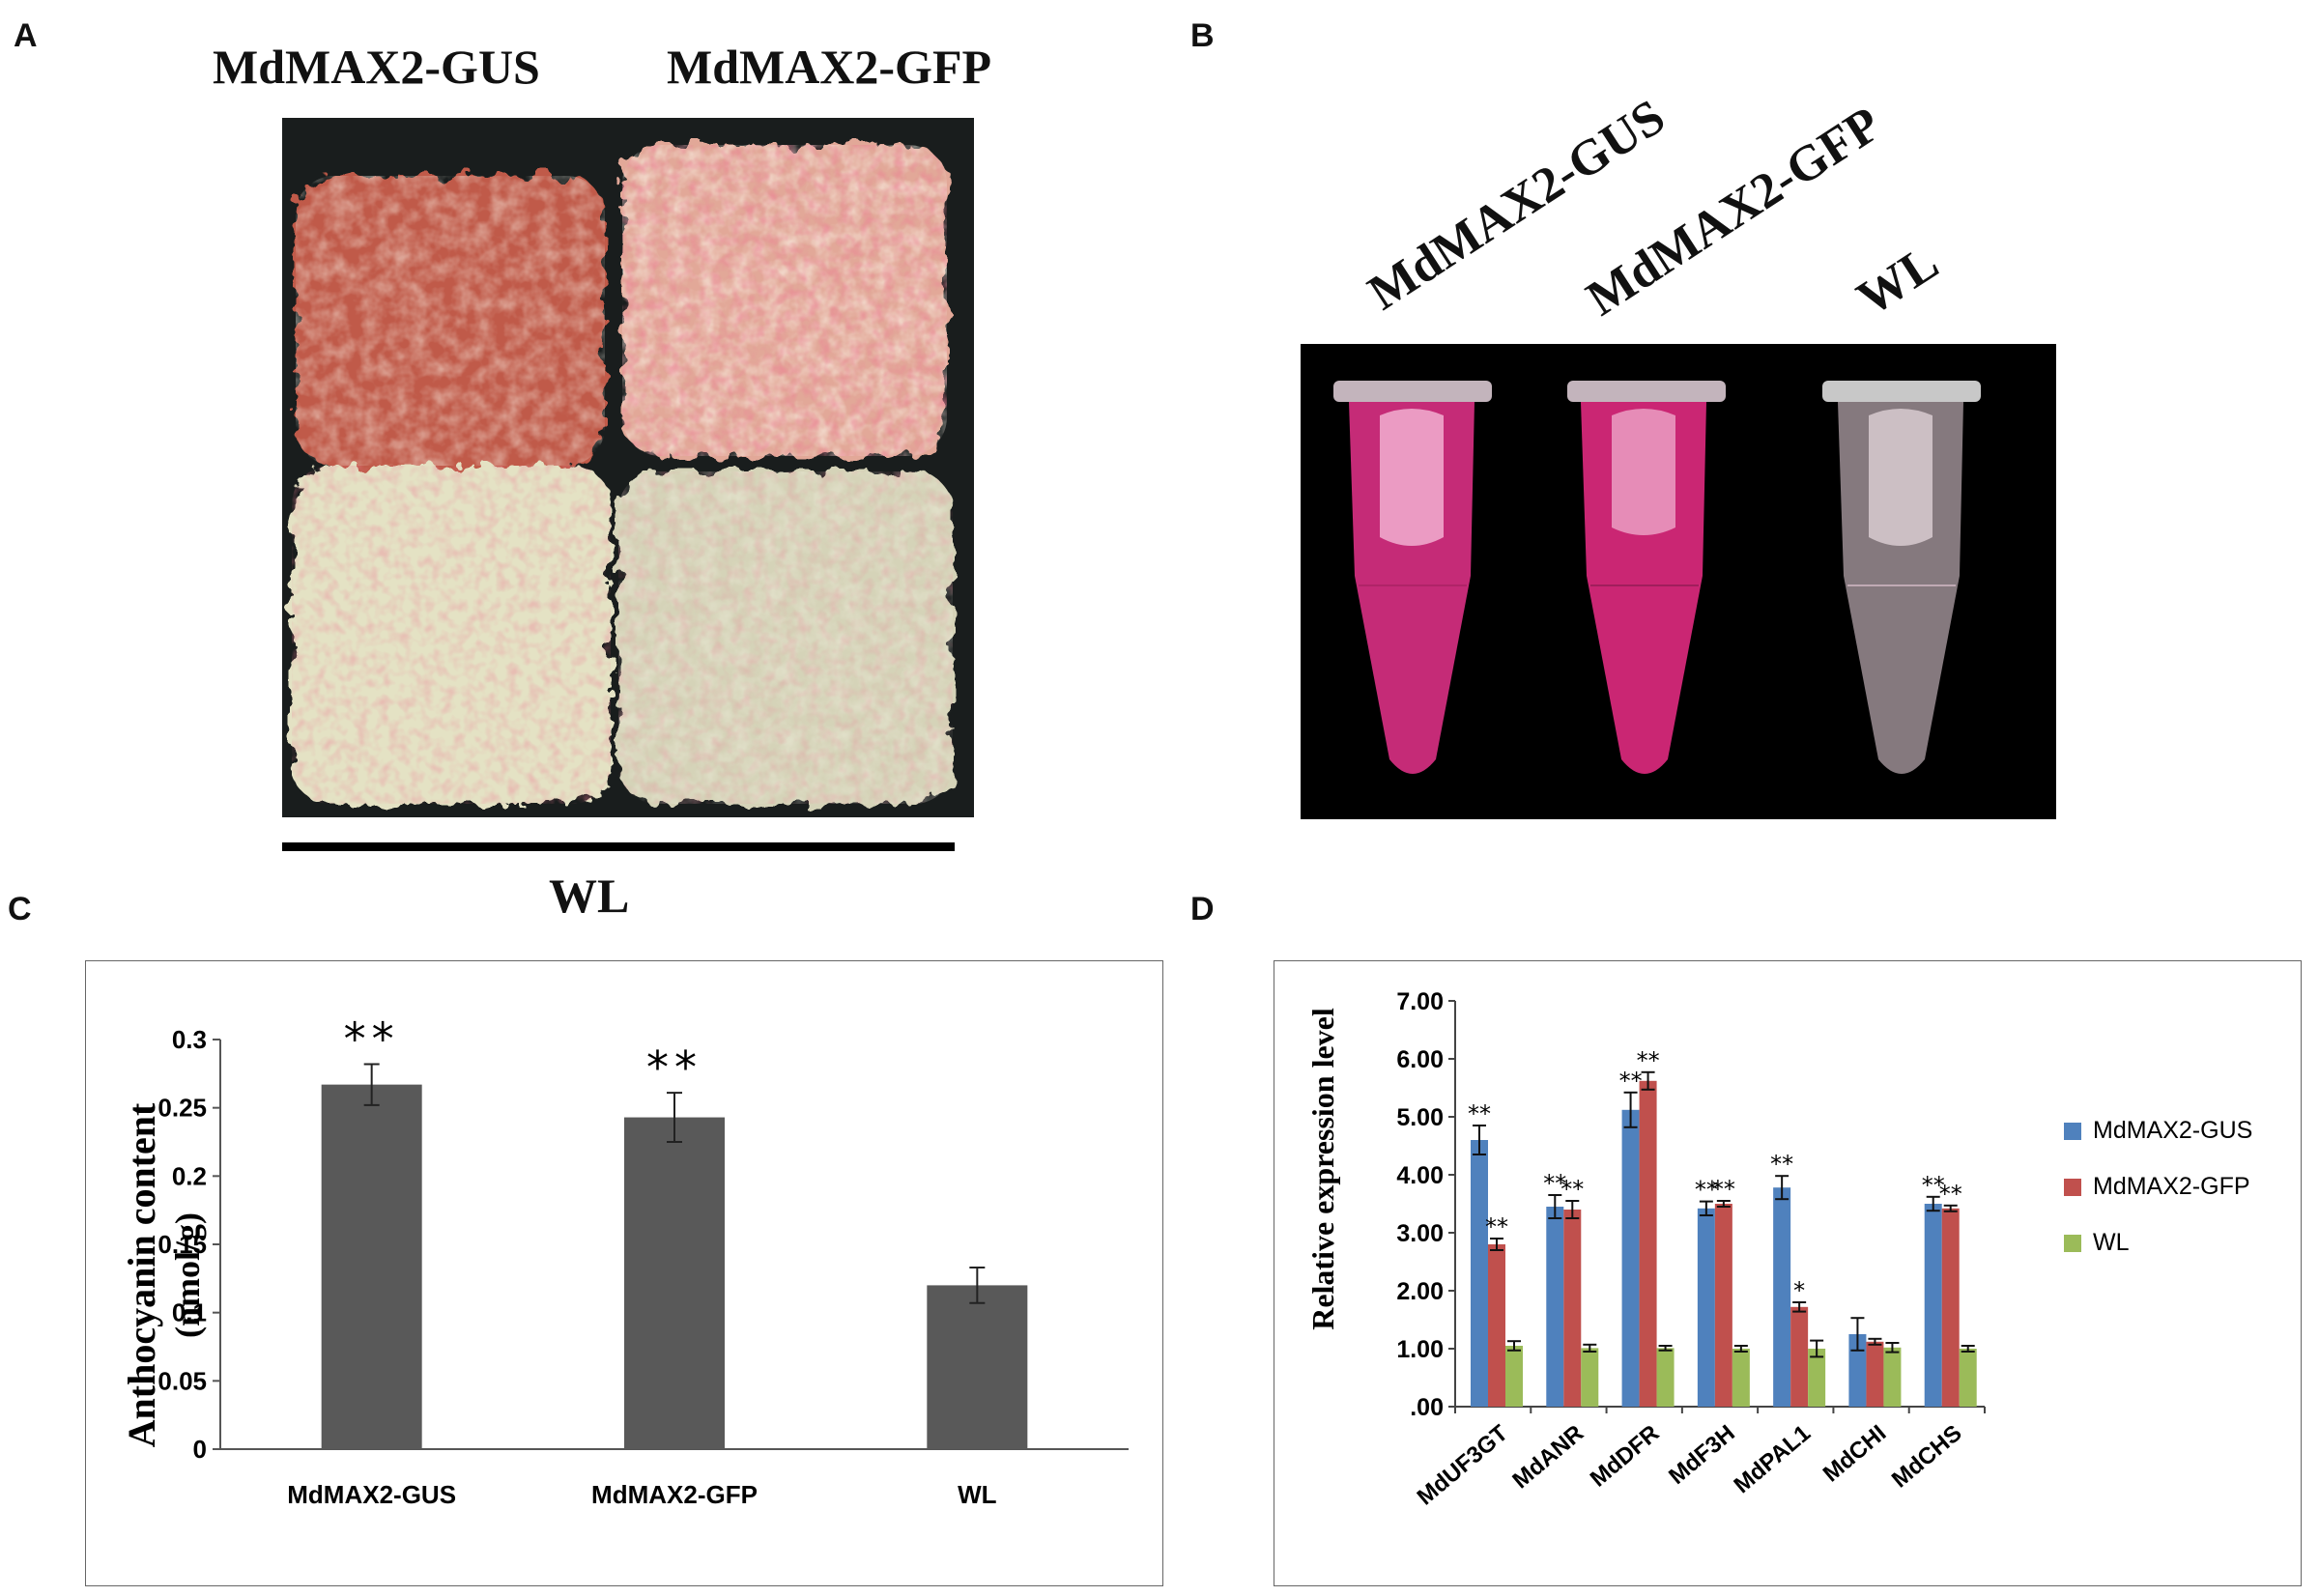 The image size is (2319, 1596). What do you see at coordinates (1420, 1060) in the screenshot?
I see `chart-d-ytick-label: 6.00` at bounding box center [1420, 1060].